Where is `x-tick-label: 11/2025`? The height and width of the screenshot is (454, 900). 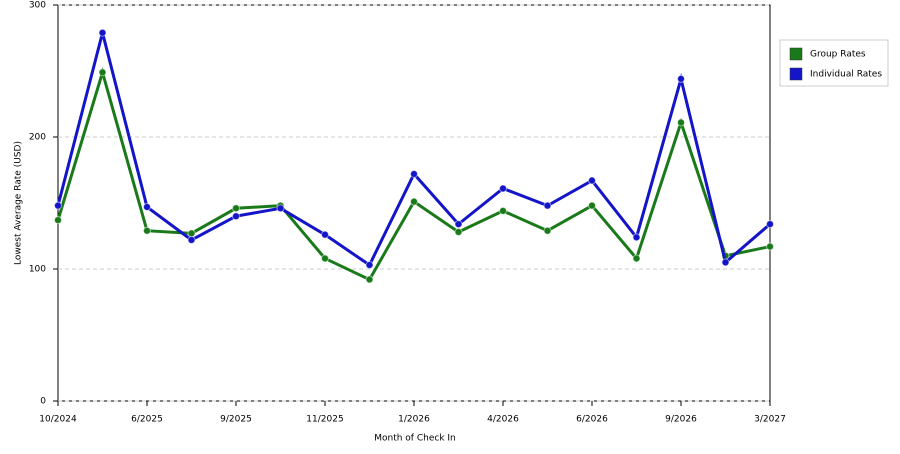
x-tick-label: 11/2025 is located at coordinates (324, 420).